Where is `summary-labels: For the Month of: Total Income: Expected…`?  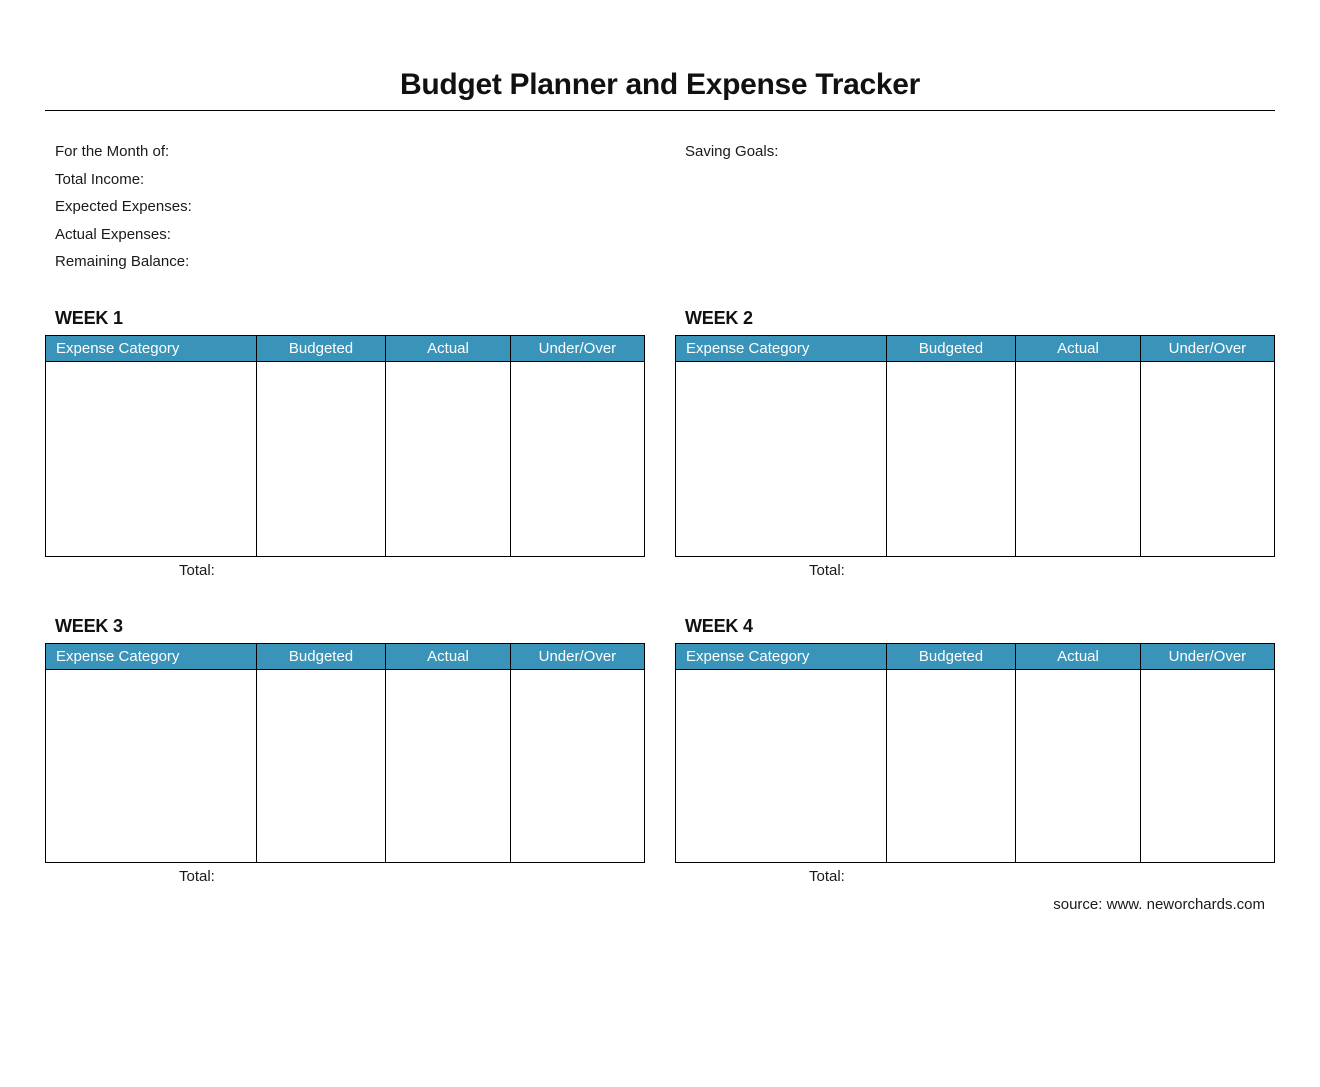
summary-labels: For the Month of: Total Income: Expected… is located at coordinates (360, 207).